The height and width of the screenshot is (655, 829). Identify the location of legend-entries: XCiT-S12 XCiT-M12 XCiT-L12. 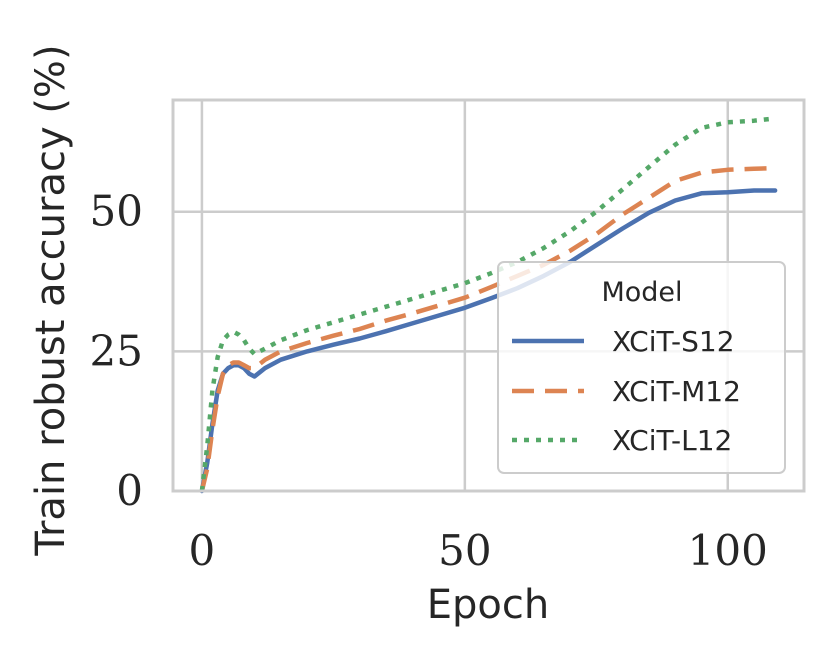
(626, 391).